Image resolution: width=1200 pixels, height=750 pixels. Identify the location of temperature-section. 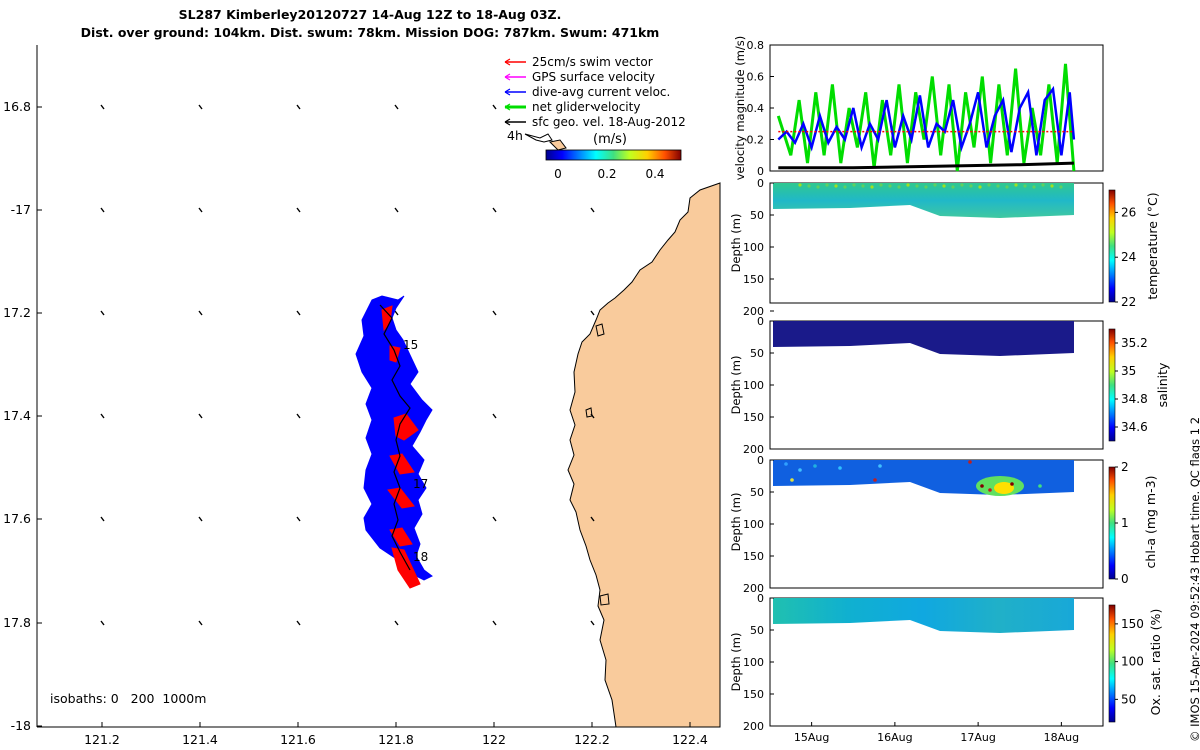
(923, 200).